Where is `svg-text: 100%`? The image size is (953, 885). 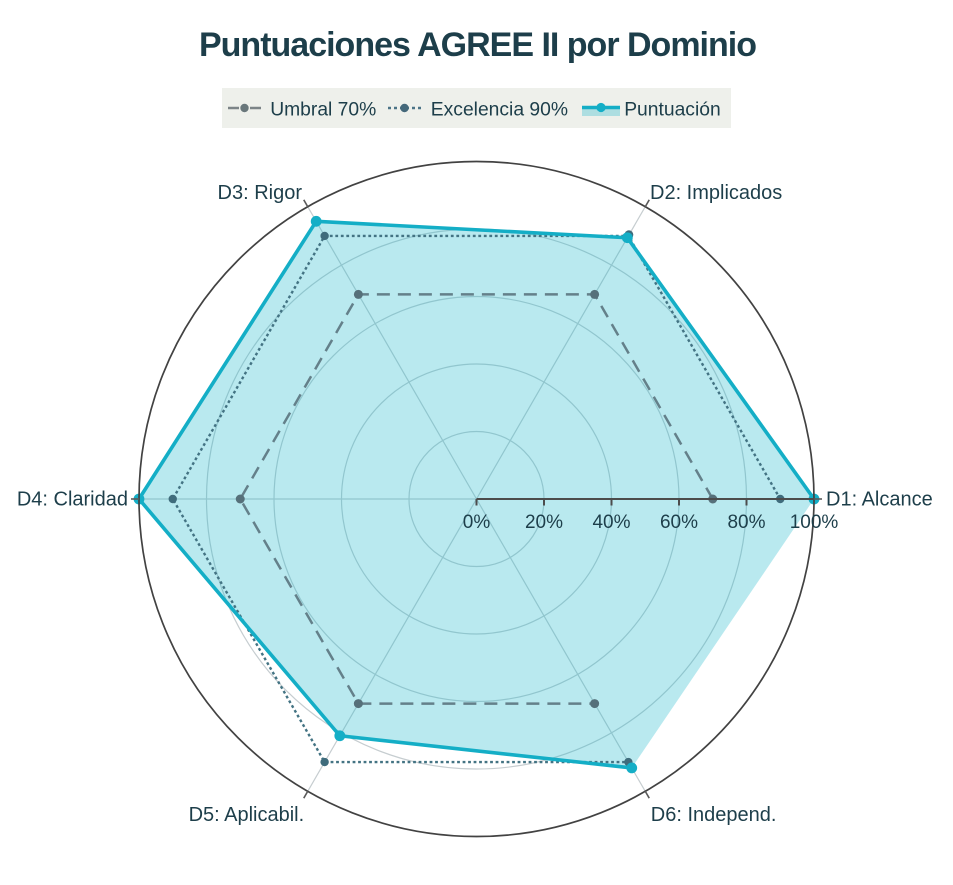
svg-text: 100% is located at coordinates (814, 522).